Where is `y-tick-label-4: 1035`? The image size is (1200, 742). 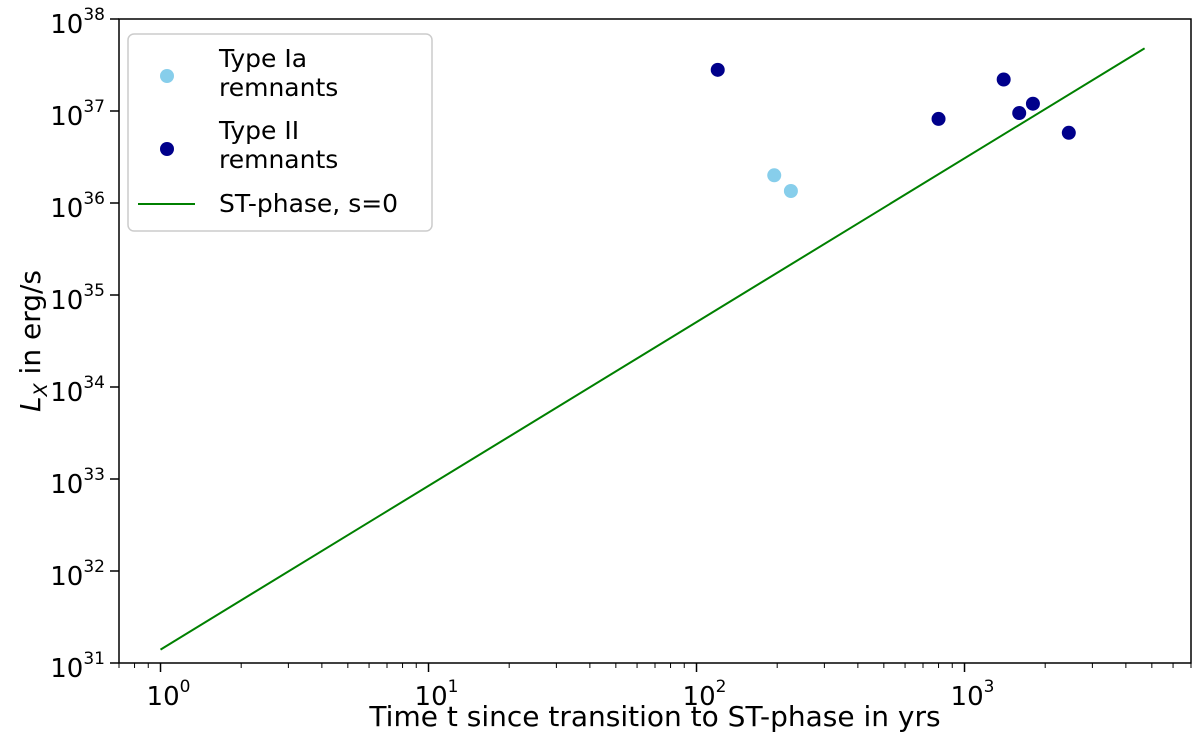
y-tick-label-4: 1035 is located at coordinates (77, 298).